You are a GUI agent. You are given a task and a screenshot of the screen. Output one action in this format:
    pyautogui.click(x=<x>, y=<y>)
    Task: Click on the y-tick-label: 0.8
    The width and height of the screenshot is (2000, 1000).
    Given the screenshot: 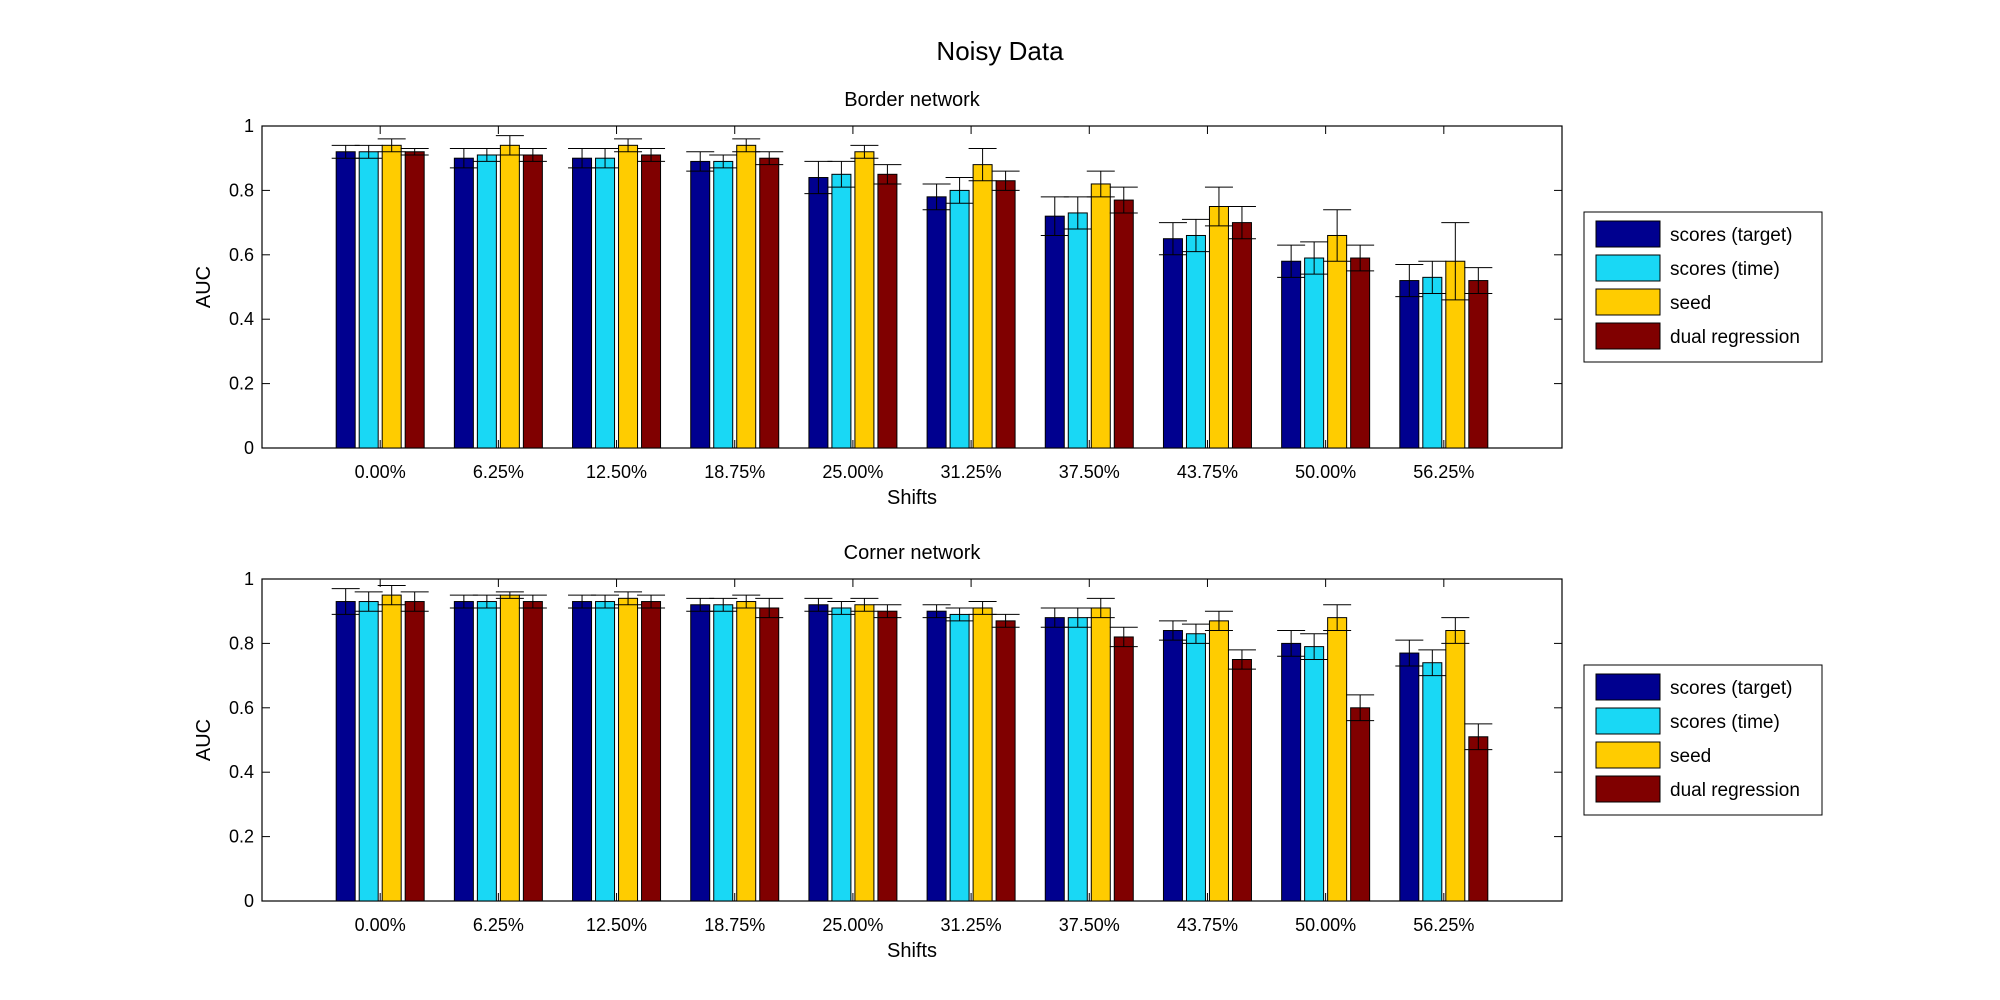 What is the action you would take?
    pyautogui.click(x=241, y=190)
    